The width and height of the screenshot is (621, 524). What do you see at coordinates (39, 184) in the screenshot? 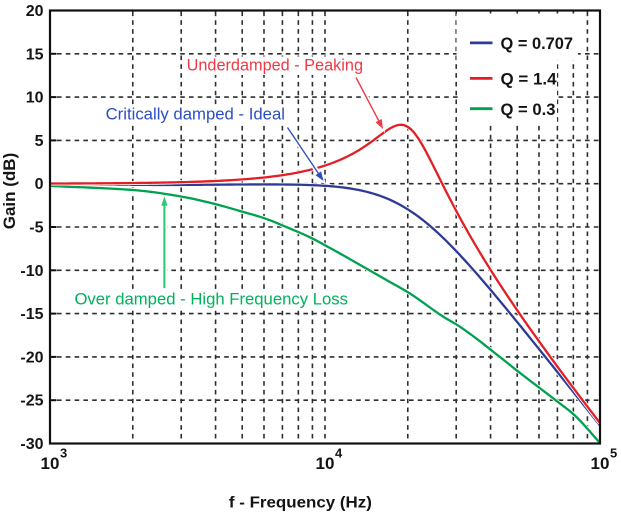
I see `svg-text: 0` at bounding box center [39, 184].